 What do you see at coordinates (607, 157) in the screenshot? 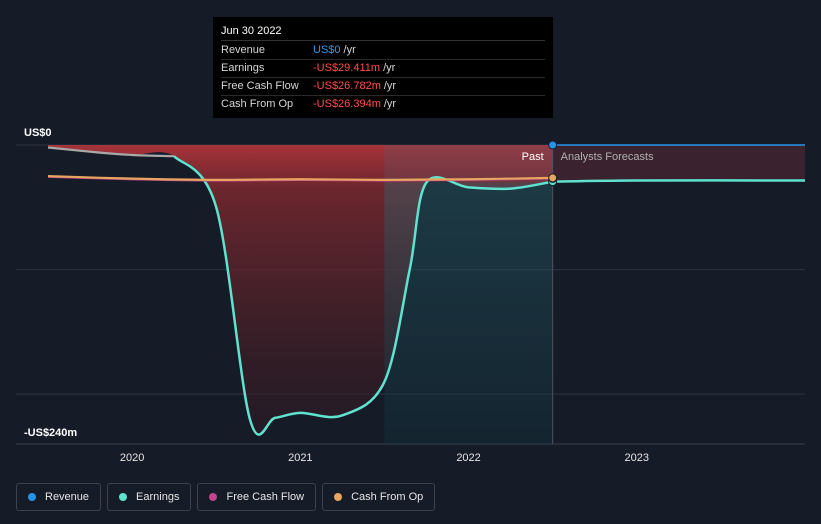
I see `forecast-label: Analysts Forecasts` at bounding box center [607, 157].